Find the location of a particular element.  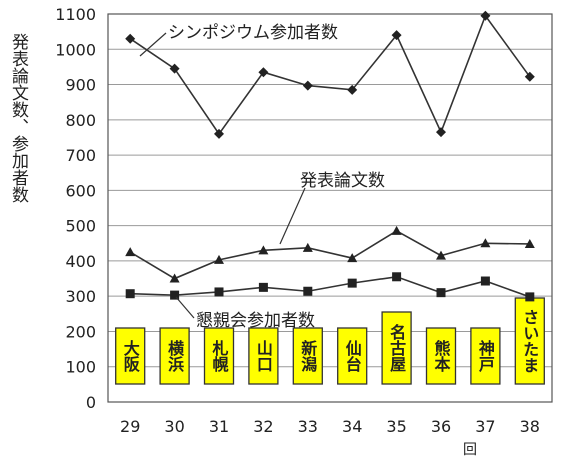

venue-label: 大阪 is located at coordinates (130, 356).